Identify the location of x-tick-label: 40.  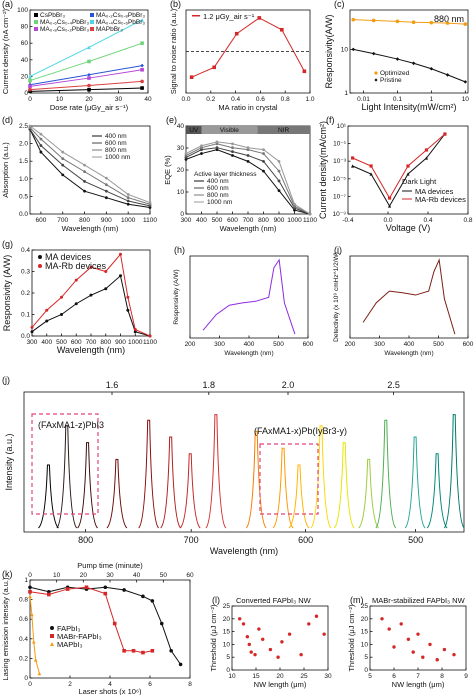
(148, 99).